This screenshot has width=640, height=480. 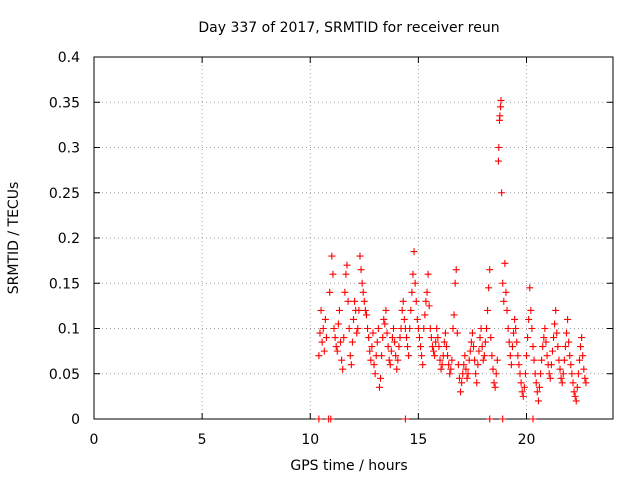 I want to click on y-tick-label: 0.25, so click(x=64, y=194).